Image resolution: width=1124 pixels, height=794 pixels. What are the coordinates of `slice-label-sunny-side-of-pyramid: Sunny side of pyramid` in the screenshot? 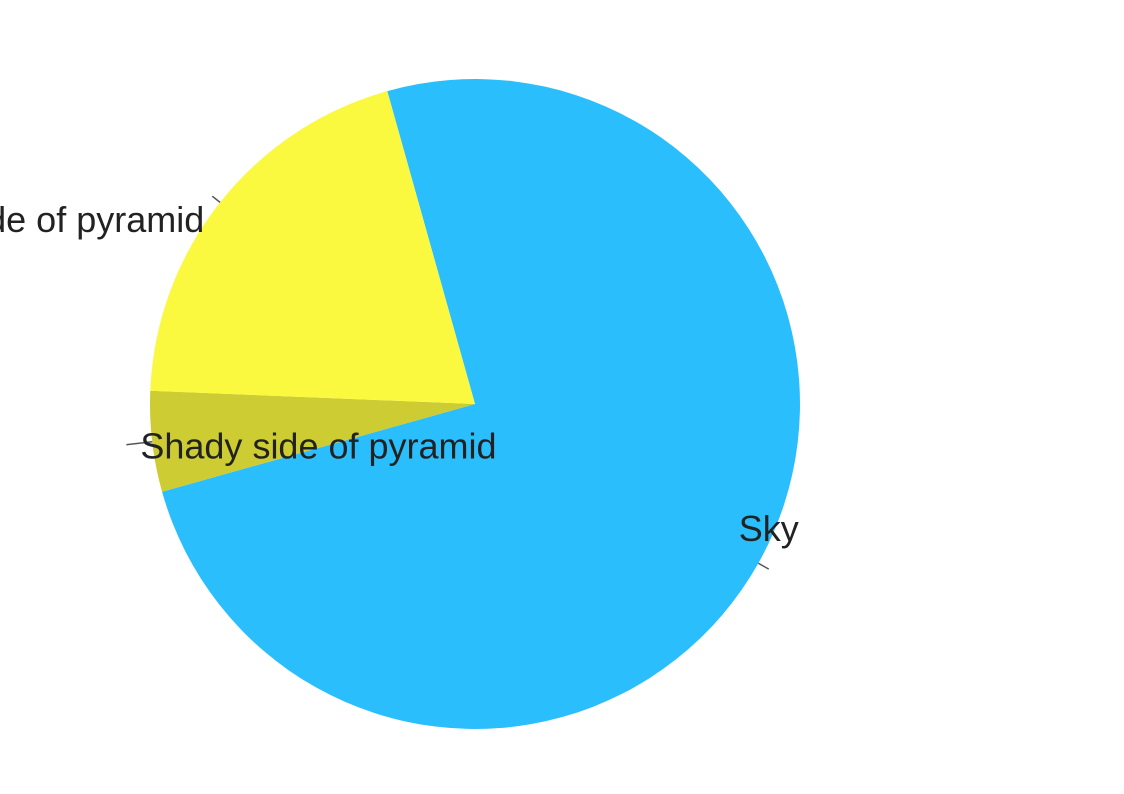 It's located at (102, 219).